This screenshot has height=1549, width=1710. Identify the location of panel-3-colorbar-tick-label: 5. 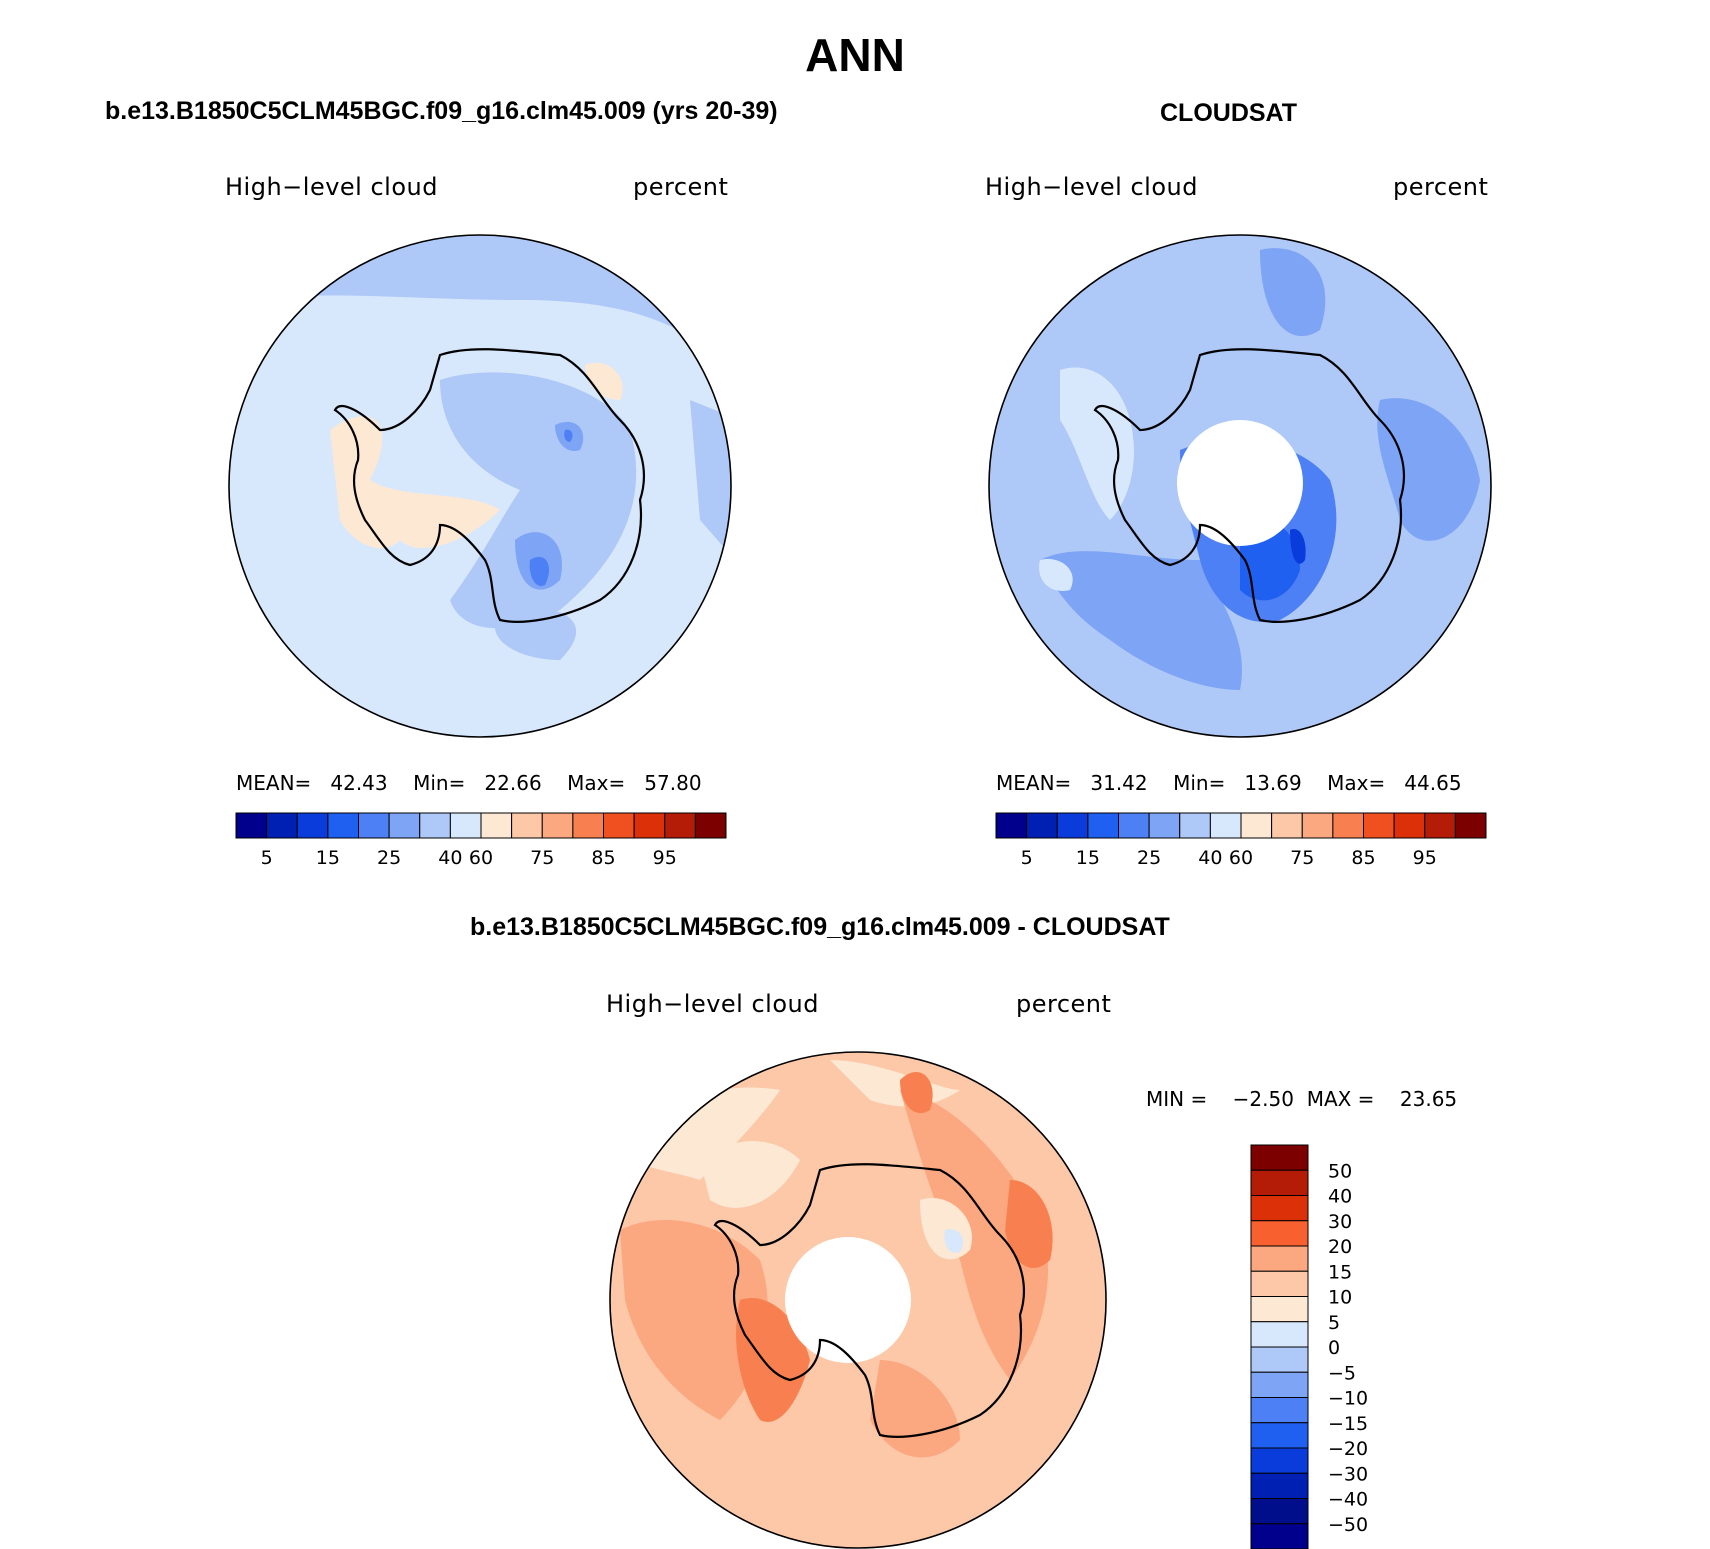
(1334, 1323).